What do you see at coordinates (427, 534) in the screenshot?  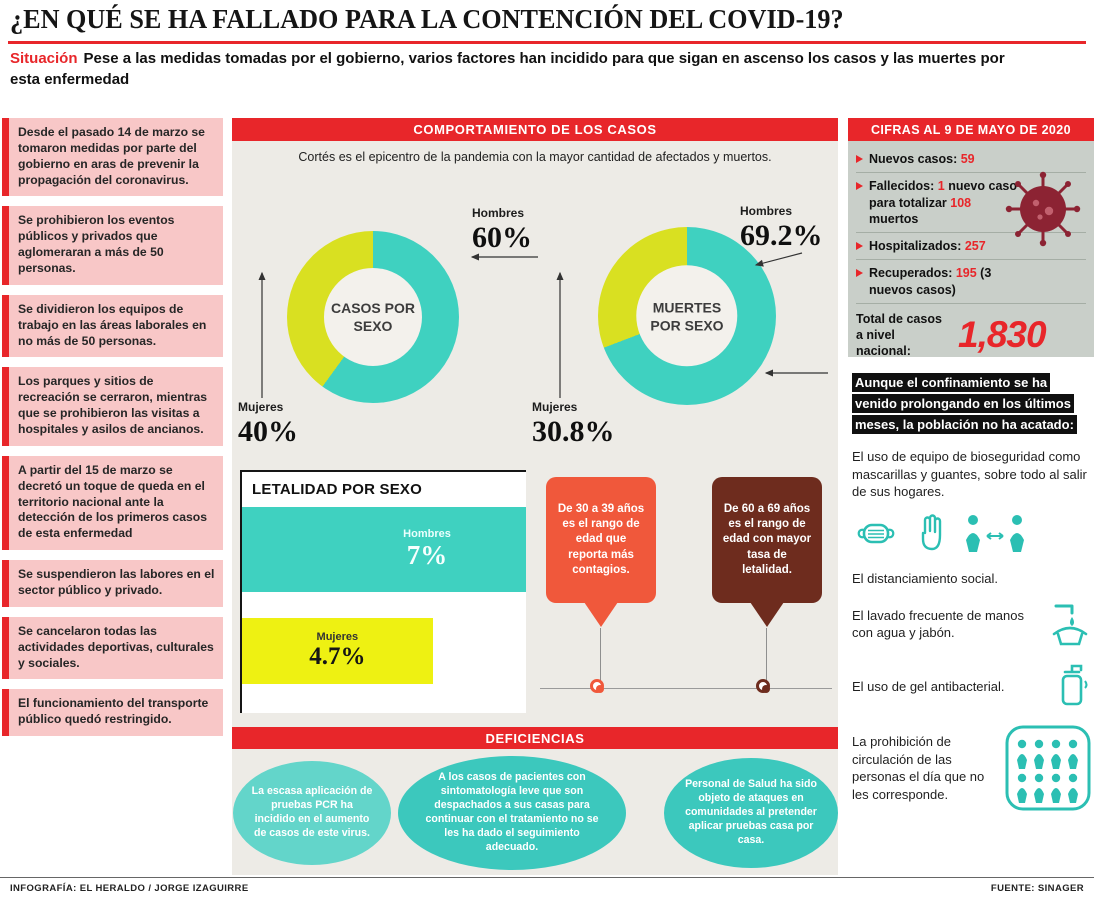 I see `bar-label: Hombres` at bounding box center [427, 534].